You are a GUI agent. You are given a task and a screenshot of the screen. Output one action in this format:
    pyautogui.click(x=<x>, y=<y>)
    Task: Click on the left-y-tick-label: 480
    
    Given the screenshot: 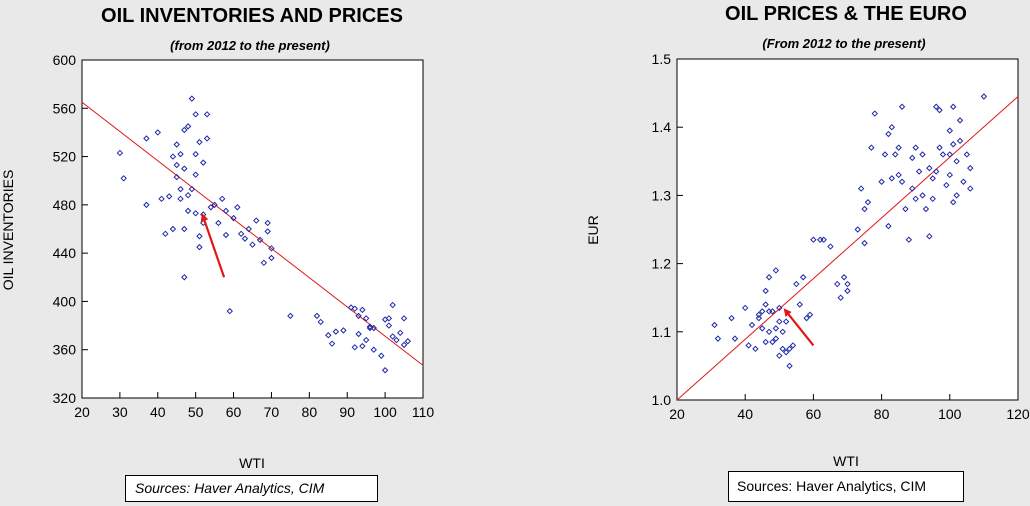 What is the action you would take?
    pyautogui.click(x=65, y=205)
    